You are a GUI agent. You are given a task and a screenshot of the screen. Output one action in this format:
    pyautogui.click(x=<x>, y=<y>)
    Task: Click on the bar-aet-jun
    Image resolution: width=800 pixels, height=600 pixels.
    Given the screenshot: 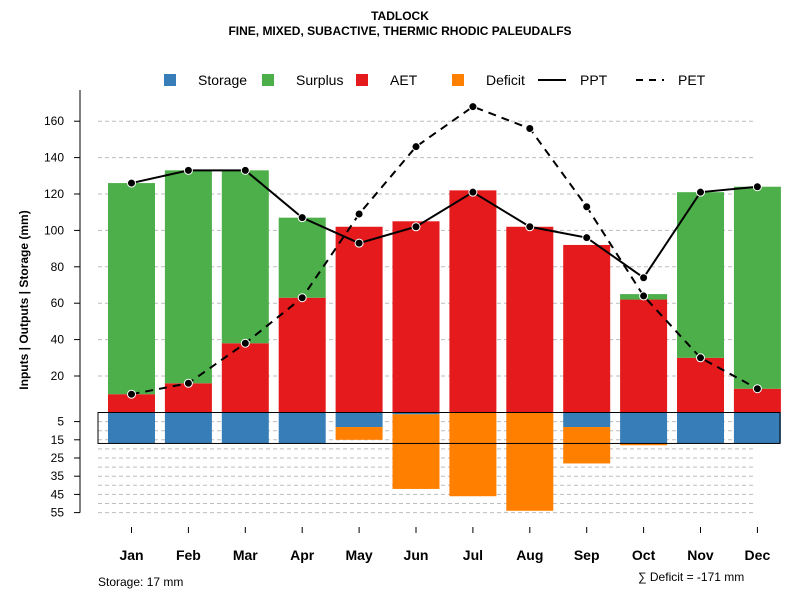 What is the action you would take?
    pyautogui.click(x=416, y=317)
    